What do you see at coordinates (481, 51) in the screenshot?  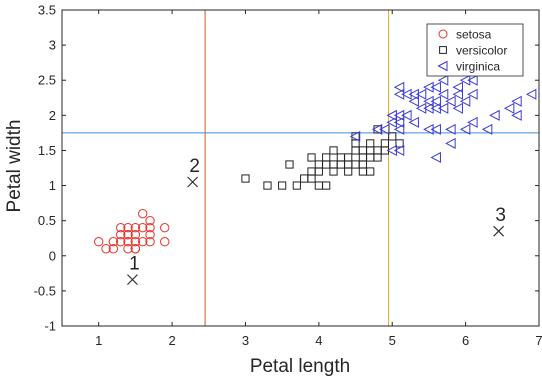 I see `legend-label: versicolor` at bounding box center [481, 51].